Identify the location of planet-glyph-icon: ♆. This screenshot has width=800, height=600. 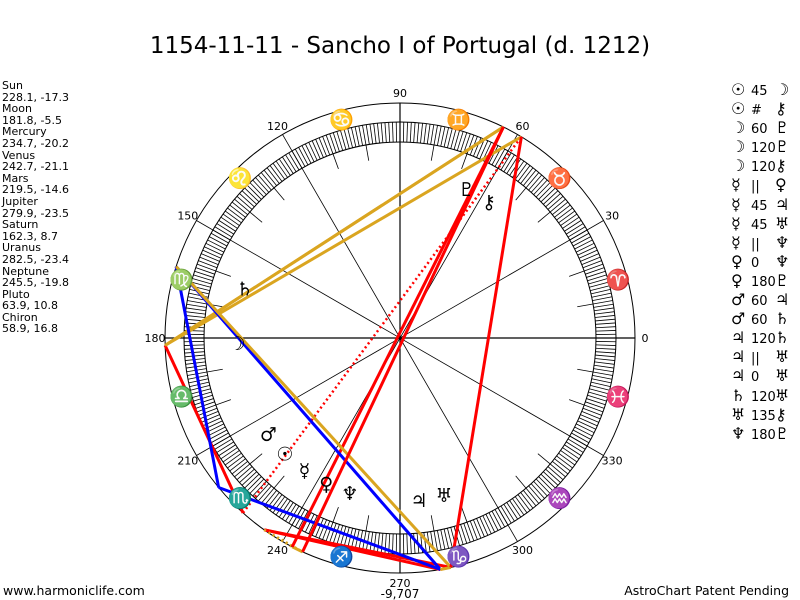
(782, 261).